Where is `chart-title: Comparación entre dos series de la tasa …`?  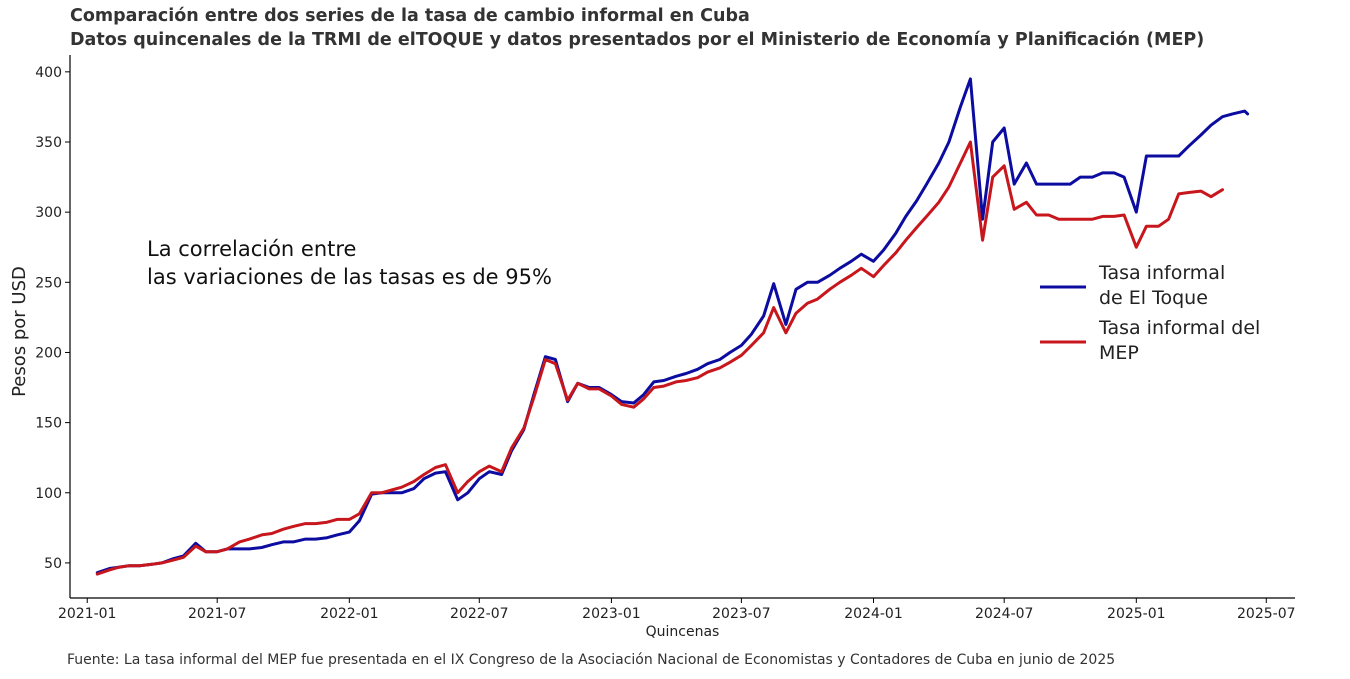 chart-title: Comparación entre dos series de la tasa … is located at coordinates (410, 16).